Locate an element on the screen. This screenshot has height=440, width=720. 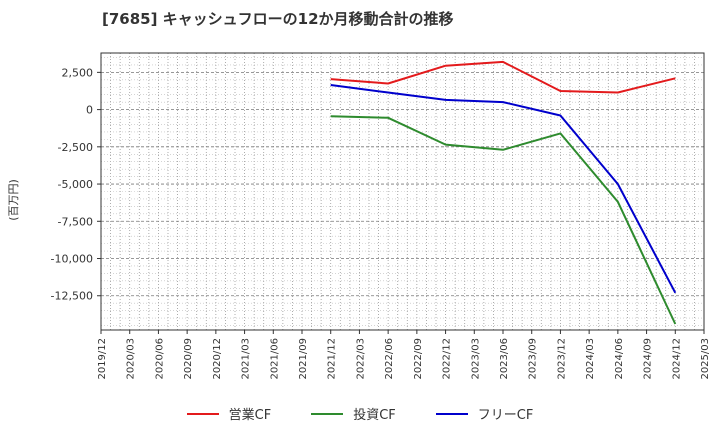
x-tick-label: 2022/06 is located at coordinates (389, 359).